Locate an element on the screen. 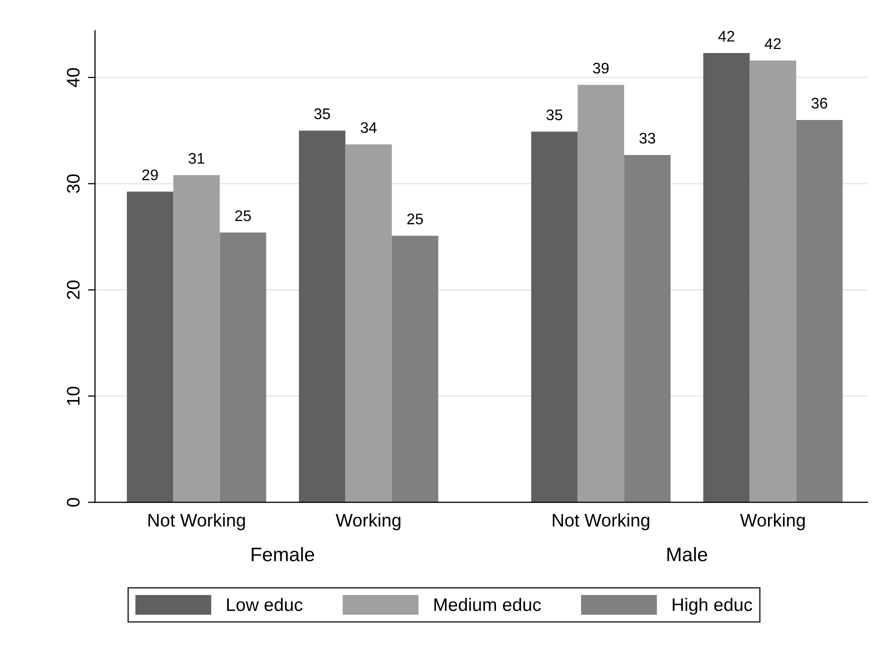 The height and width of the screenshot is (654, 888). data-label: 36 is located at coordinates (819, 103).